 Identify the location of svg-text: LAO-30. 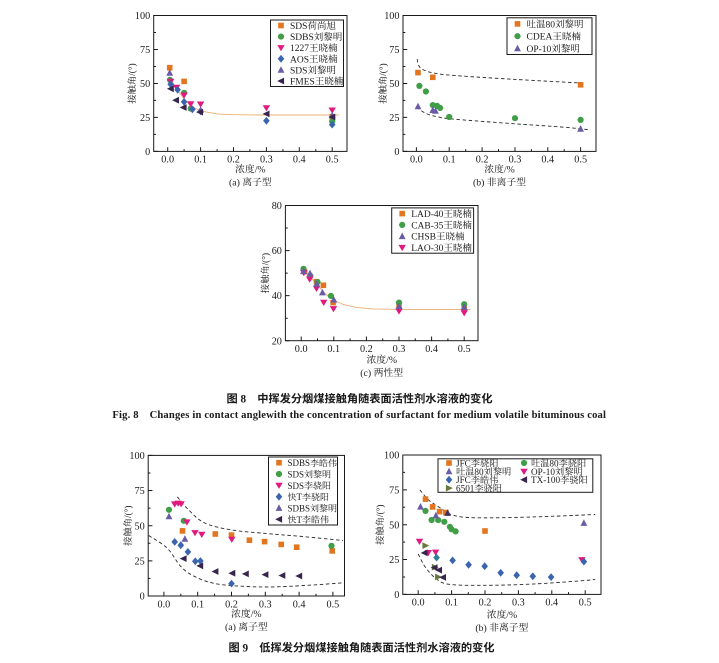
(427, 249).